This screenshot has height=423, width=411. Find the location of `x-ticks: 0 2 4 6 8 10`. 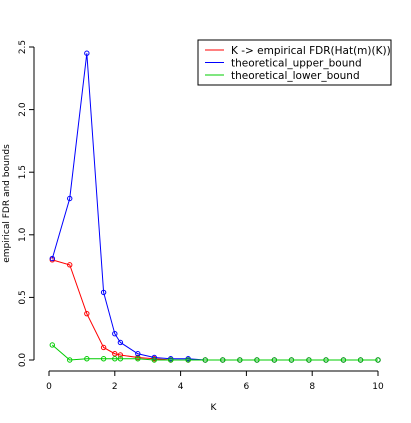

x-ticks: 0 2 4 6 8 10 is located at coordinates (215, 381).